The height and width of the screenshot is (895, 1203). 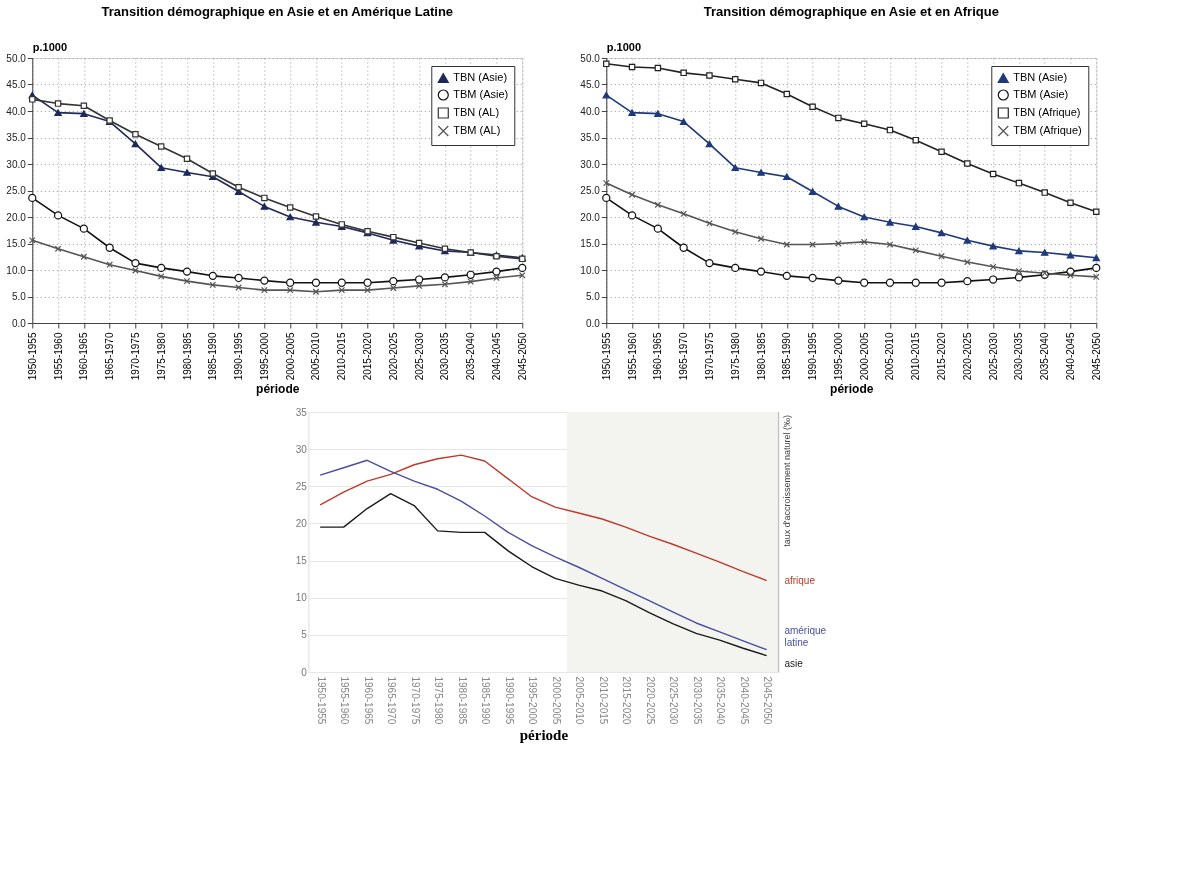 I want to click on y-tick-label: 35, so click(x=301, y=412).